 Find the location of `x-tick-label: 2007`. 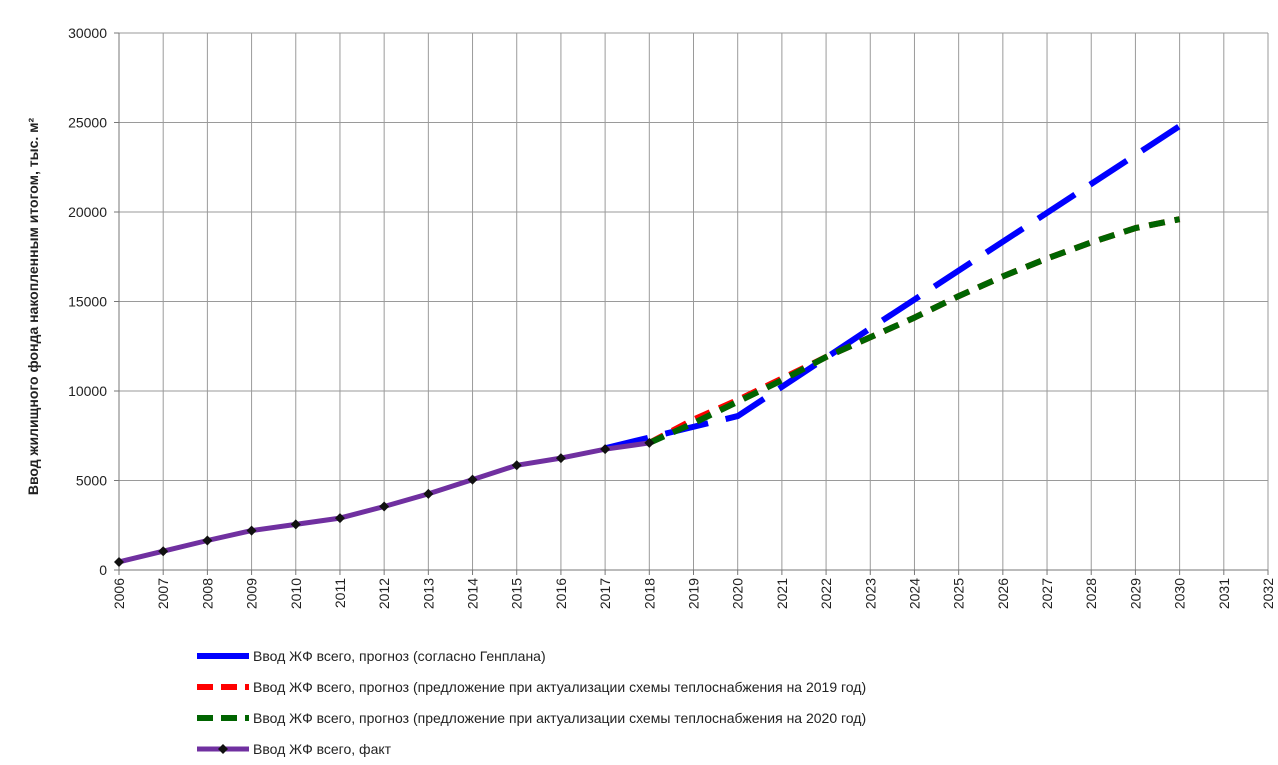

x-tick-label: 2007 is located at coordinates (163, 593).